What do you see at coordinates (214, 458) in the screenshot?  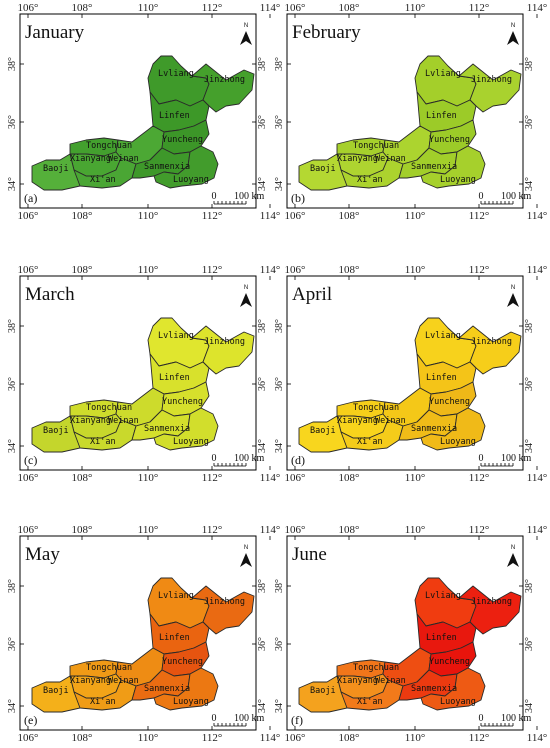 I see `svg-text: 0` at bounding box center [214, 458].